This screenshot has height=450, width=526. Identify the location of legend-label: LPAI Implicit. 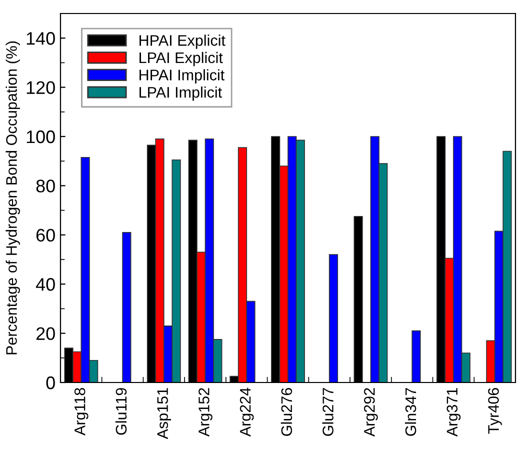
(181, 93).